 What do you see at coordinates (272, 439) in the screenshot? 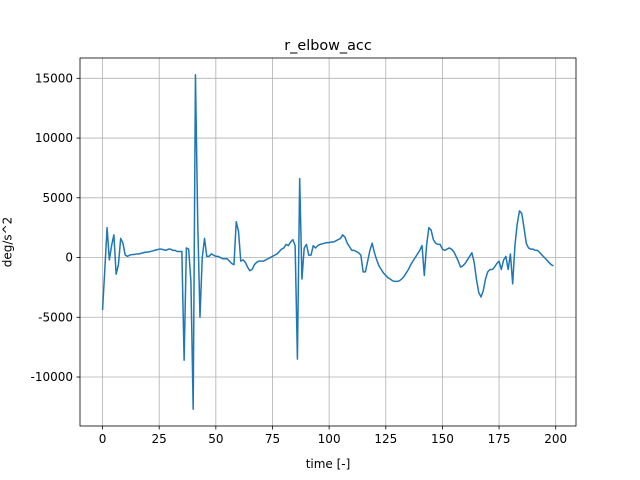
I see `x-tick-label: 75` at bounding box center [272, 439].